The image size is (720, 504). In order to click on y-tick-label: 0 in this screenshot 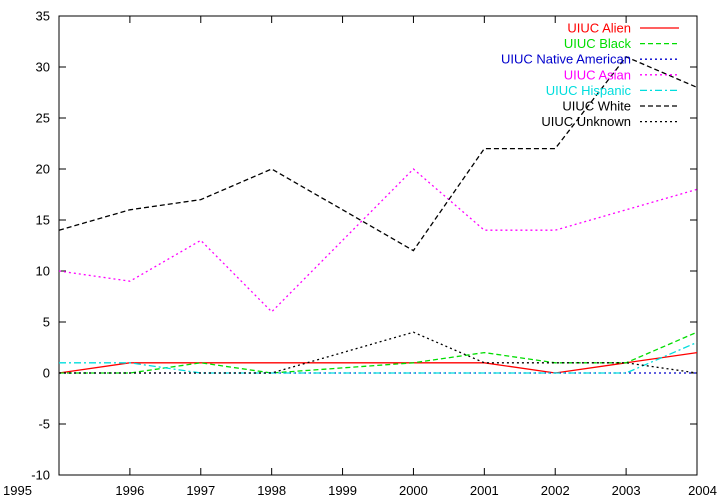, I will do `click(46, 373)`.